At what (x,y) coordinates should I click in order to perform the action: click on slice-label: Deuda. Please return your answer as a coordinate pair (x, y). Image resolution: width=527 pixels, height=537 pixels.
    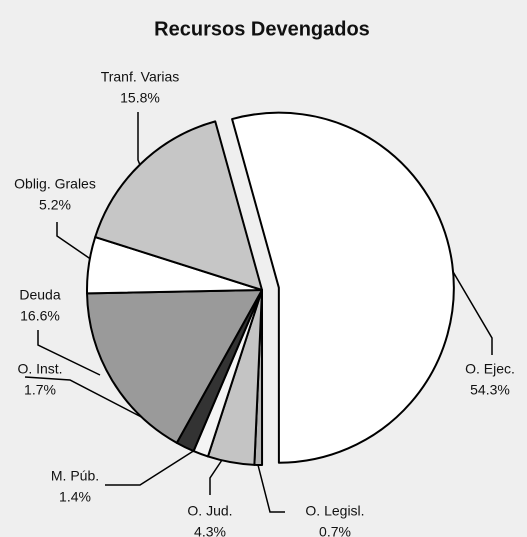
    Looking at the image, I should click on (39, 295).